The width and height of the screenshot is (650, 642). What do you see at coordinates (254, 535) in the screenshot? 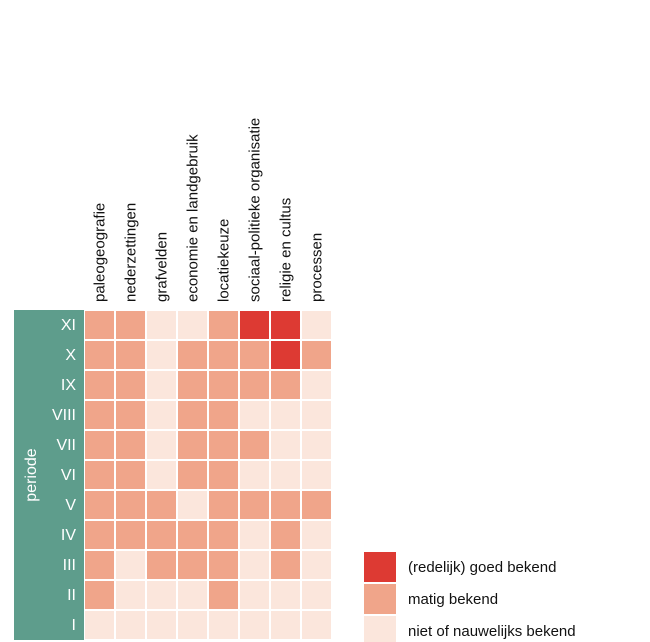
I see `cell-iv-sociaal-politieke-organisatie` at bounding box center [254, 535].